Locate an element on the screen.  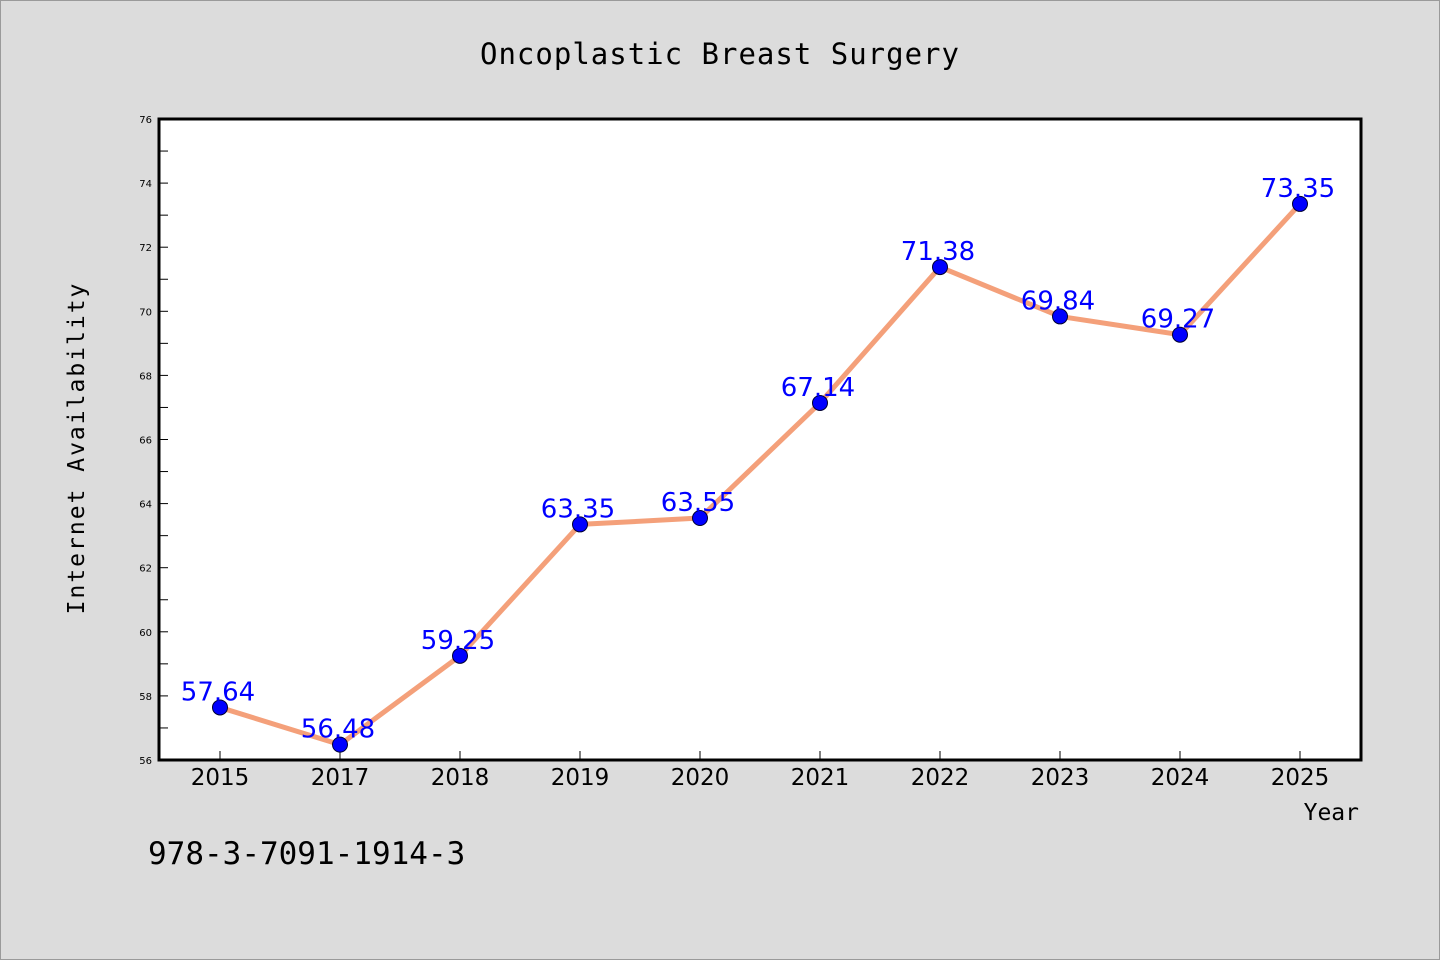
y-axis-label: Internet Availability is located at coordinates (77, 448).